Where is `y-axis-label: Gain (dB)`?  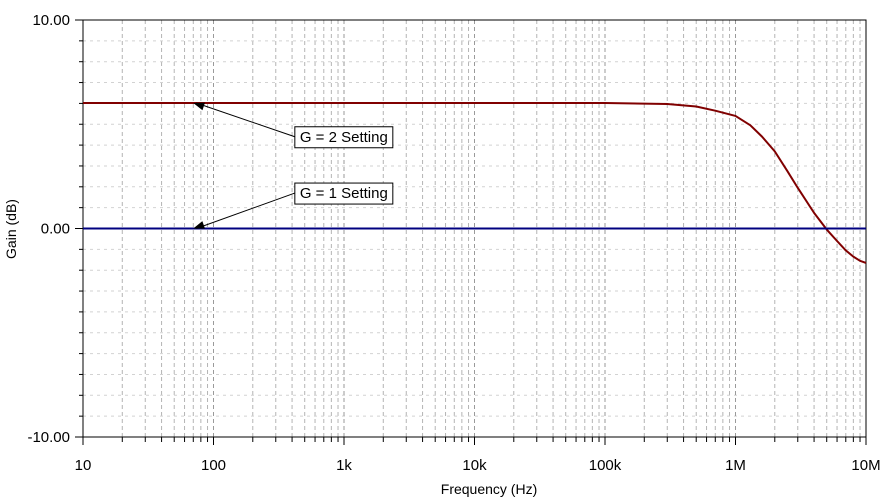
y-axis-label: Gain (dB) is located at coordinates (11, 229).